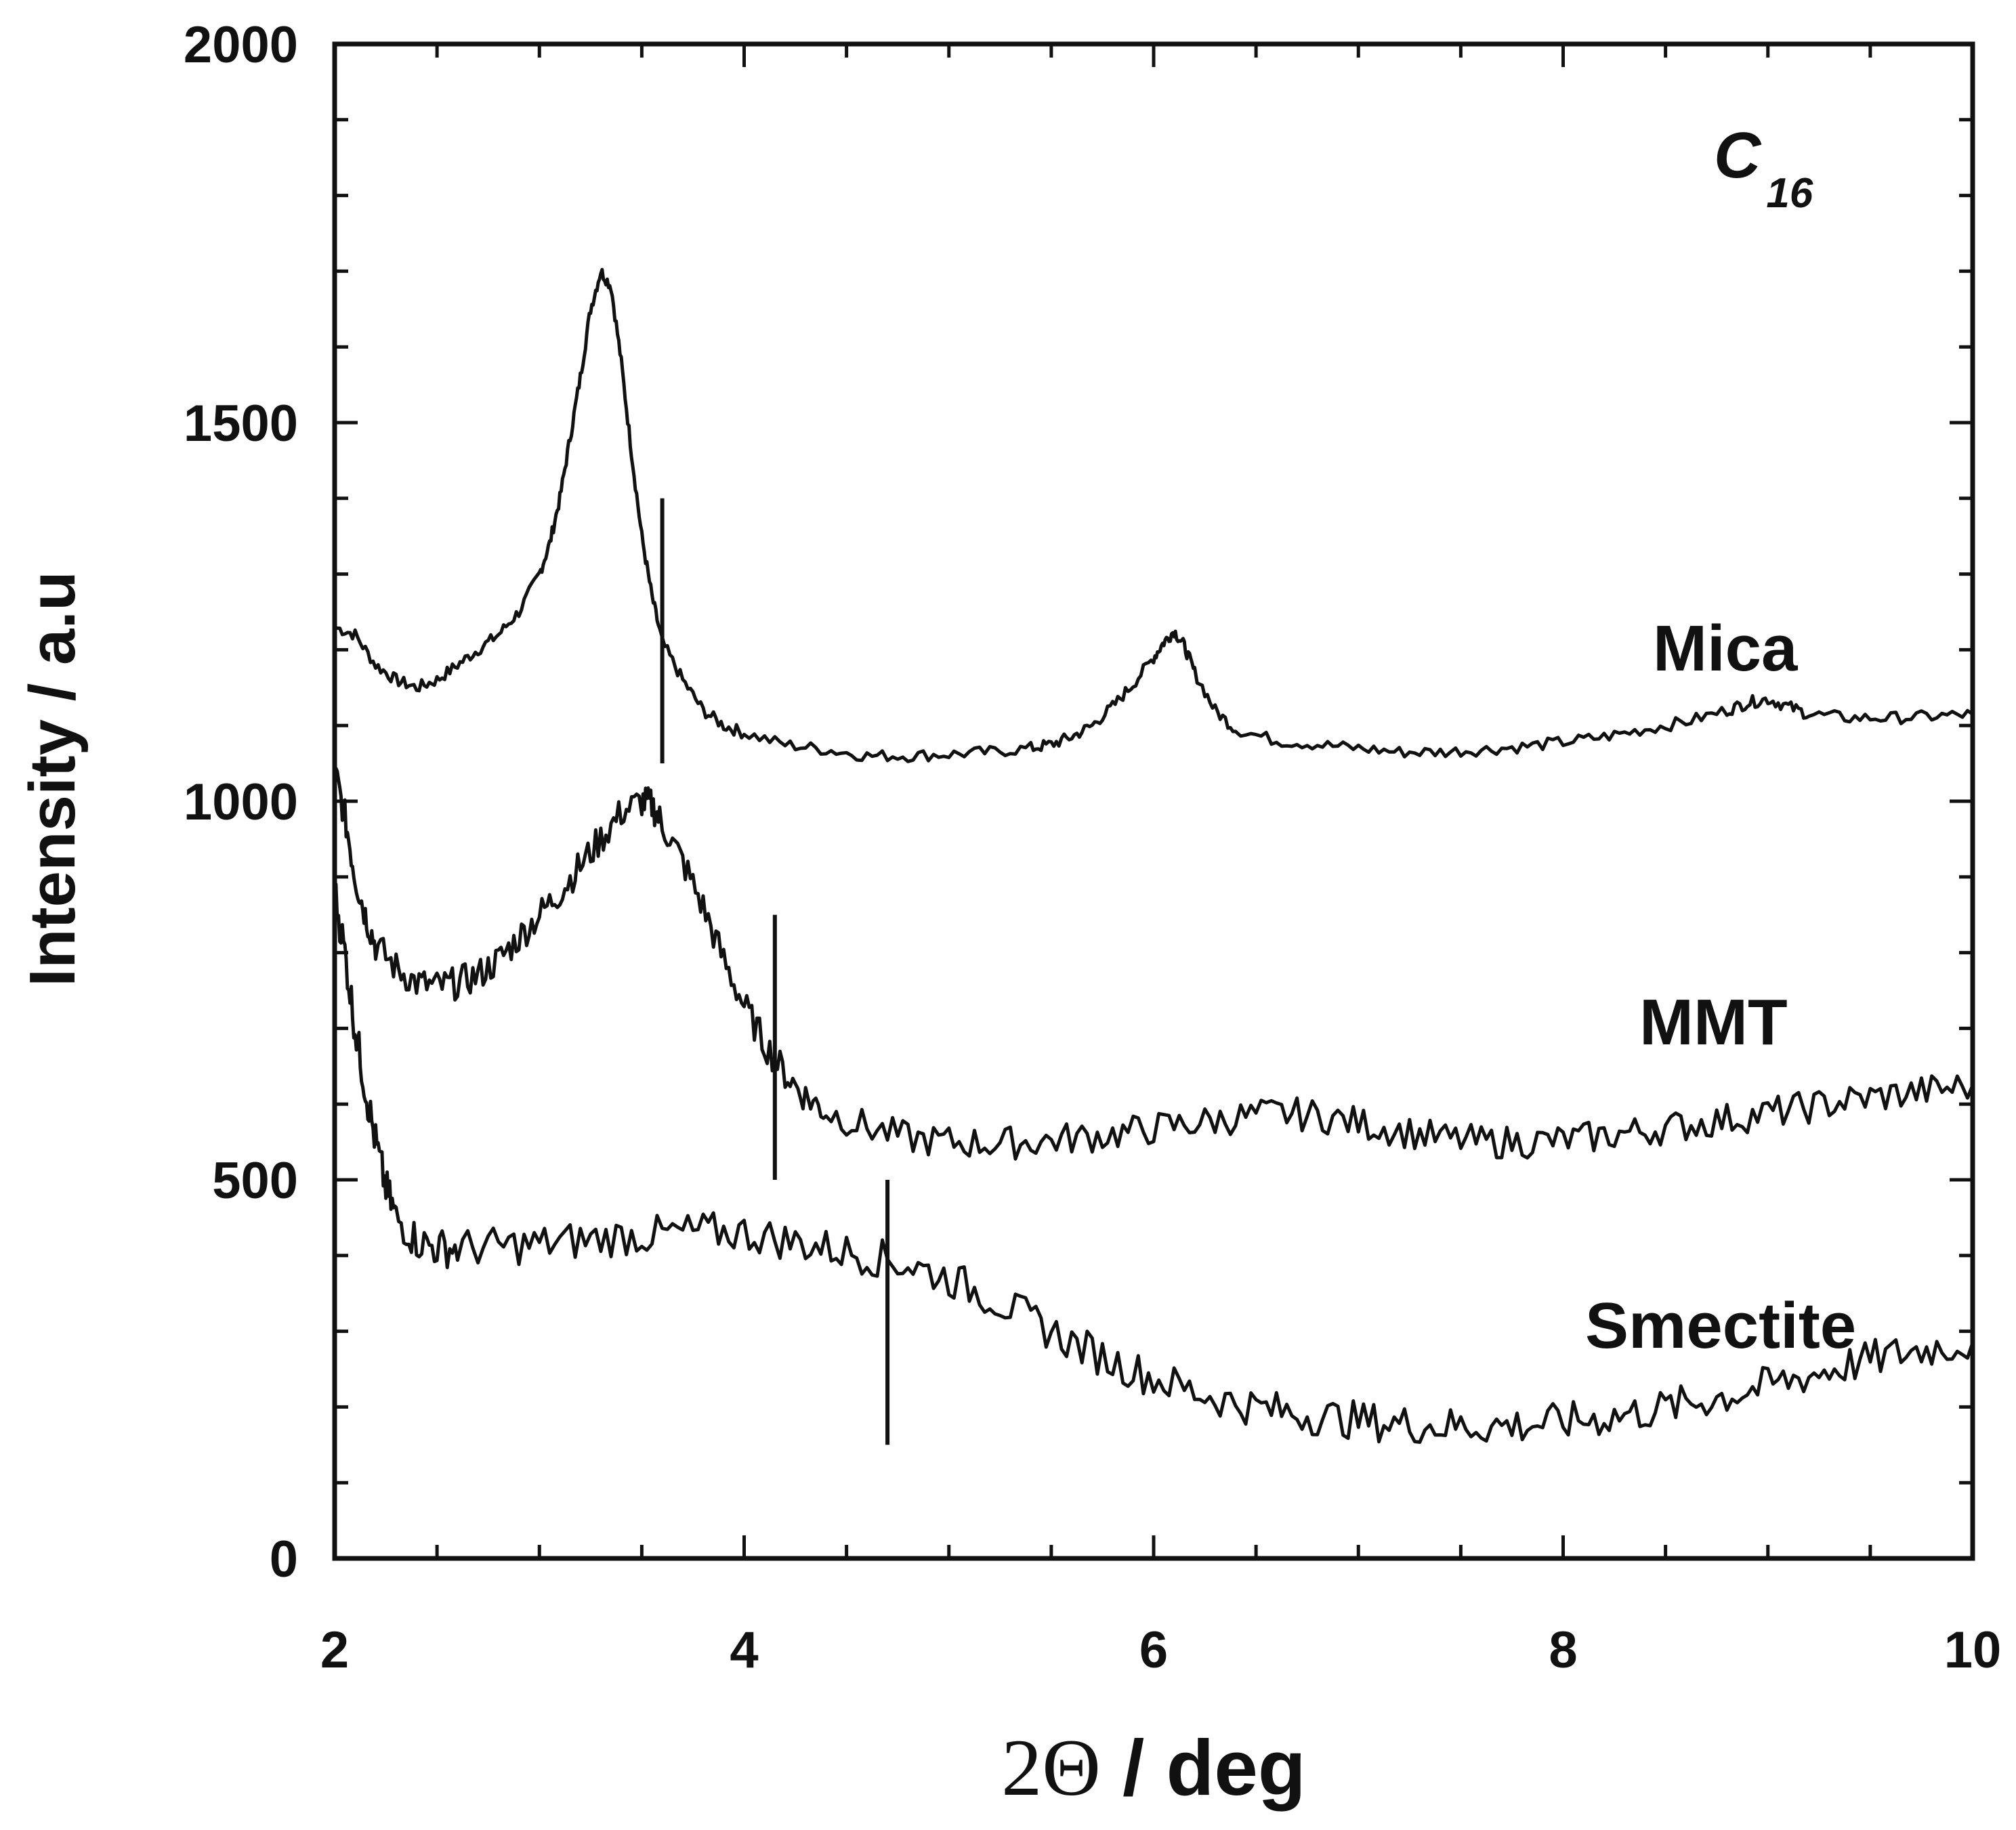 The height and width of the screenshot is (1830, 2016). Describe the element at coordinates (241, 45) in the screenshot. I see `y-tick-label: 2000` at that location.